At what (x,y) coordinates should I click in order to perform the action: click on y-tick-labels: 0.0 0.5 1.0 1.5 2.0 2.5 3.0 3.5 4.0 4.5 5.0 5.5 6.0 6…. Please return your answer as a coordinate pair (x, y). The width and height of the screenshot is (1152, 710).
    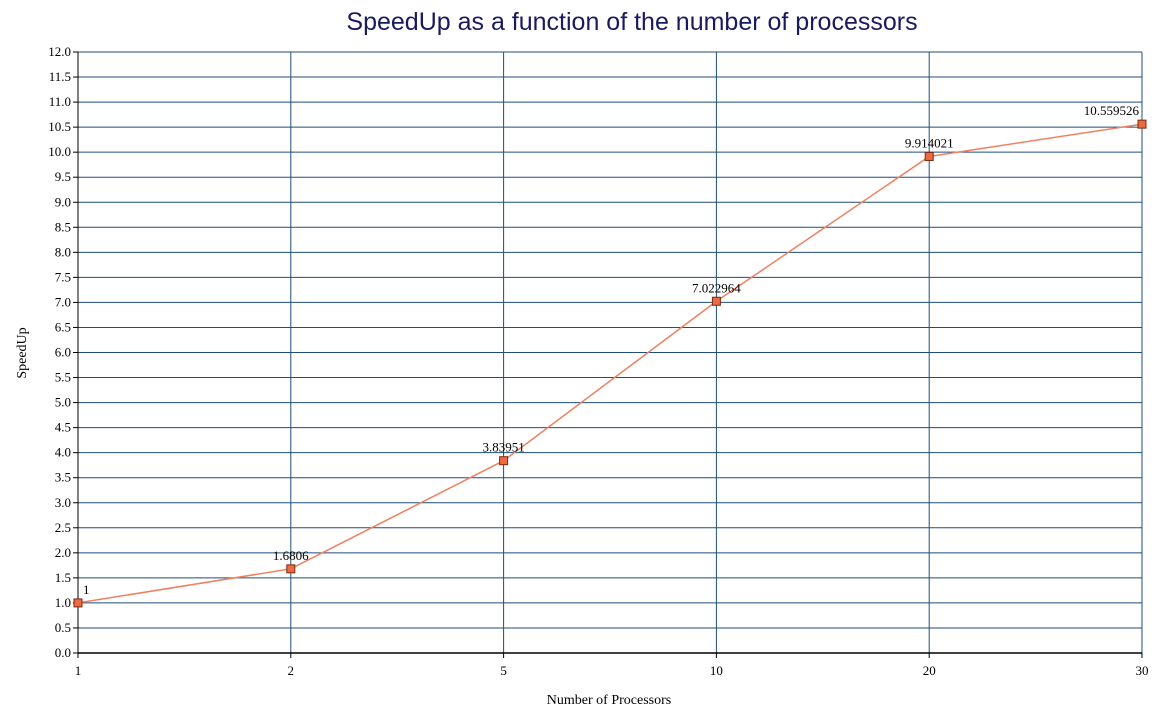
    Looking at the image, I should click on (59, 352).